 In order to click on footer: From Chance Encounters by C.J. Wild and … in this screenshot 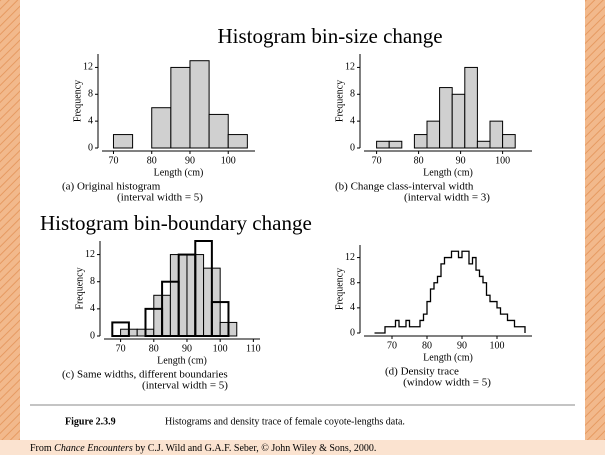, I will do `click(203, 448)`.